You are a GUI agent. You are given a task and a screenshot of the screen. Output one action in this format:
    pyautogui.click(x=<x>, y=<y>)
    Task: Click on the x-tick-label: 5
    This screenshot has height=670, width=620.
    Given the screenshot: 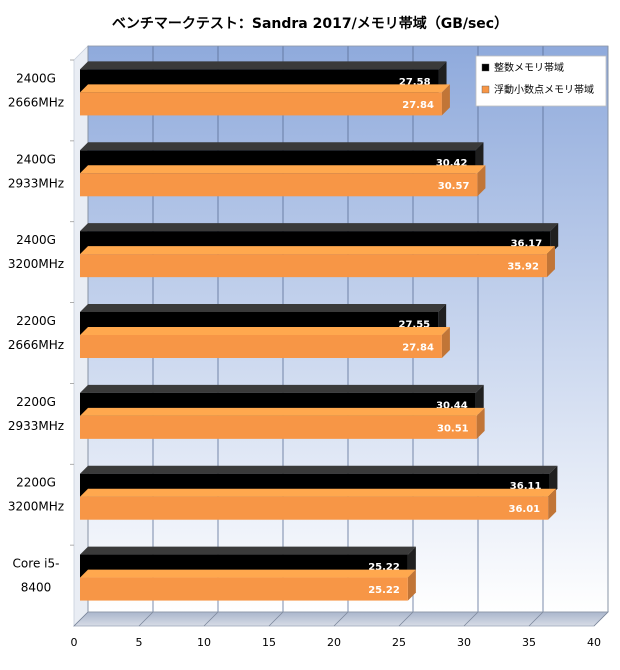 What is the action you would take?
    pyautogui.click(x=139, y=642)
    